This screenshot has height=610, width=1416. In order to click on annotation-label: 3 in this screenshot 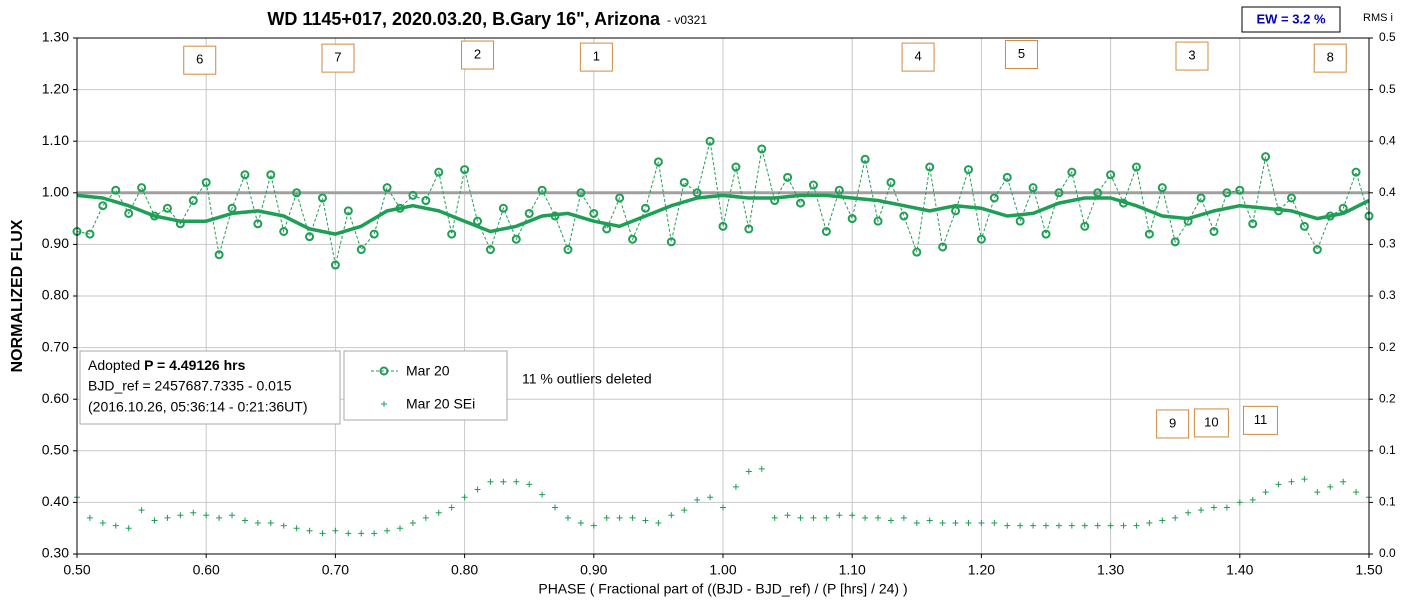, I will do `click(1191, 54)`.